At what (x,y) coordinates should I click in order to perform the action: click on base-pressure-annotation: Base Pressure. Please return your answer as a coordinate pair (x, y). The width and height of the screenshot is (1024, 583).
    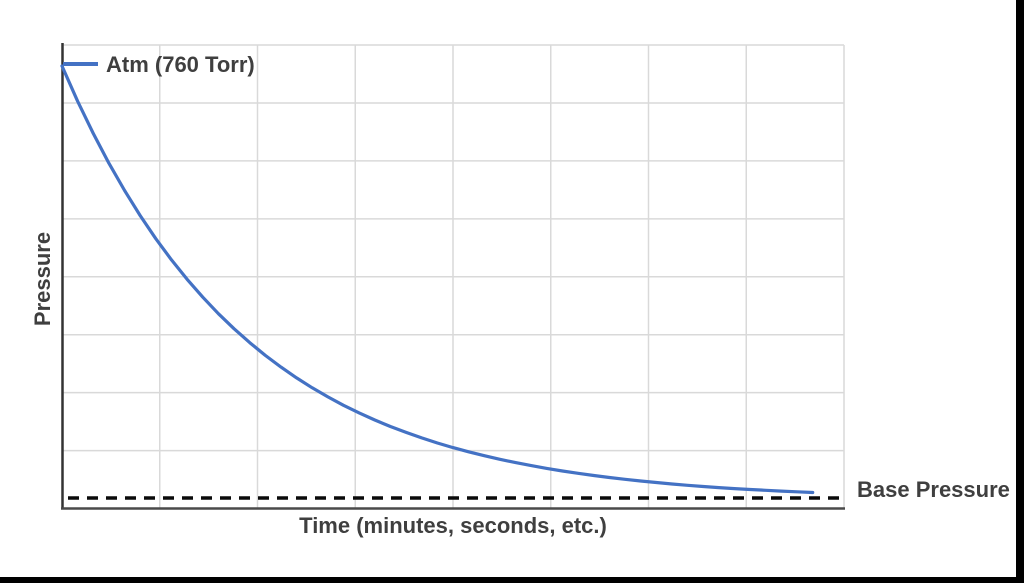
    Looking at the image, I should click on (933, 489).